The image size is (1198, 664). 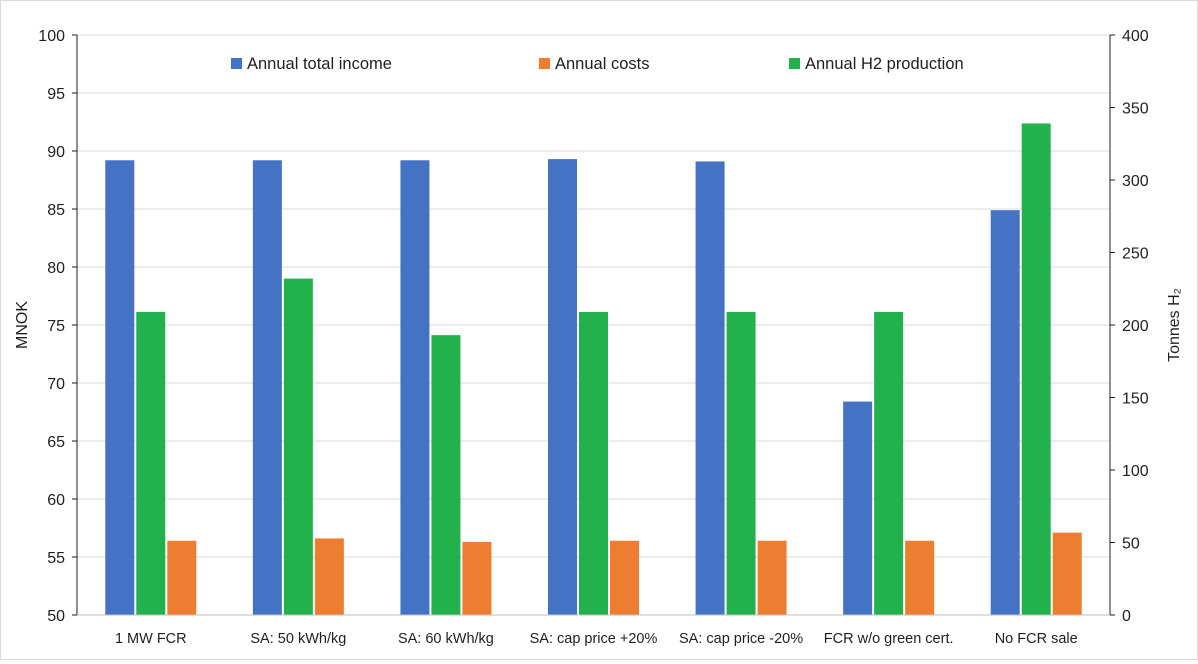 What do you see at coordinates (884, 64) in the screenshot?
I see `legend-label: Annual H2 production` at bounding box center [884, 64].